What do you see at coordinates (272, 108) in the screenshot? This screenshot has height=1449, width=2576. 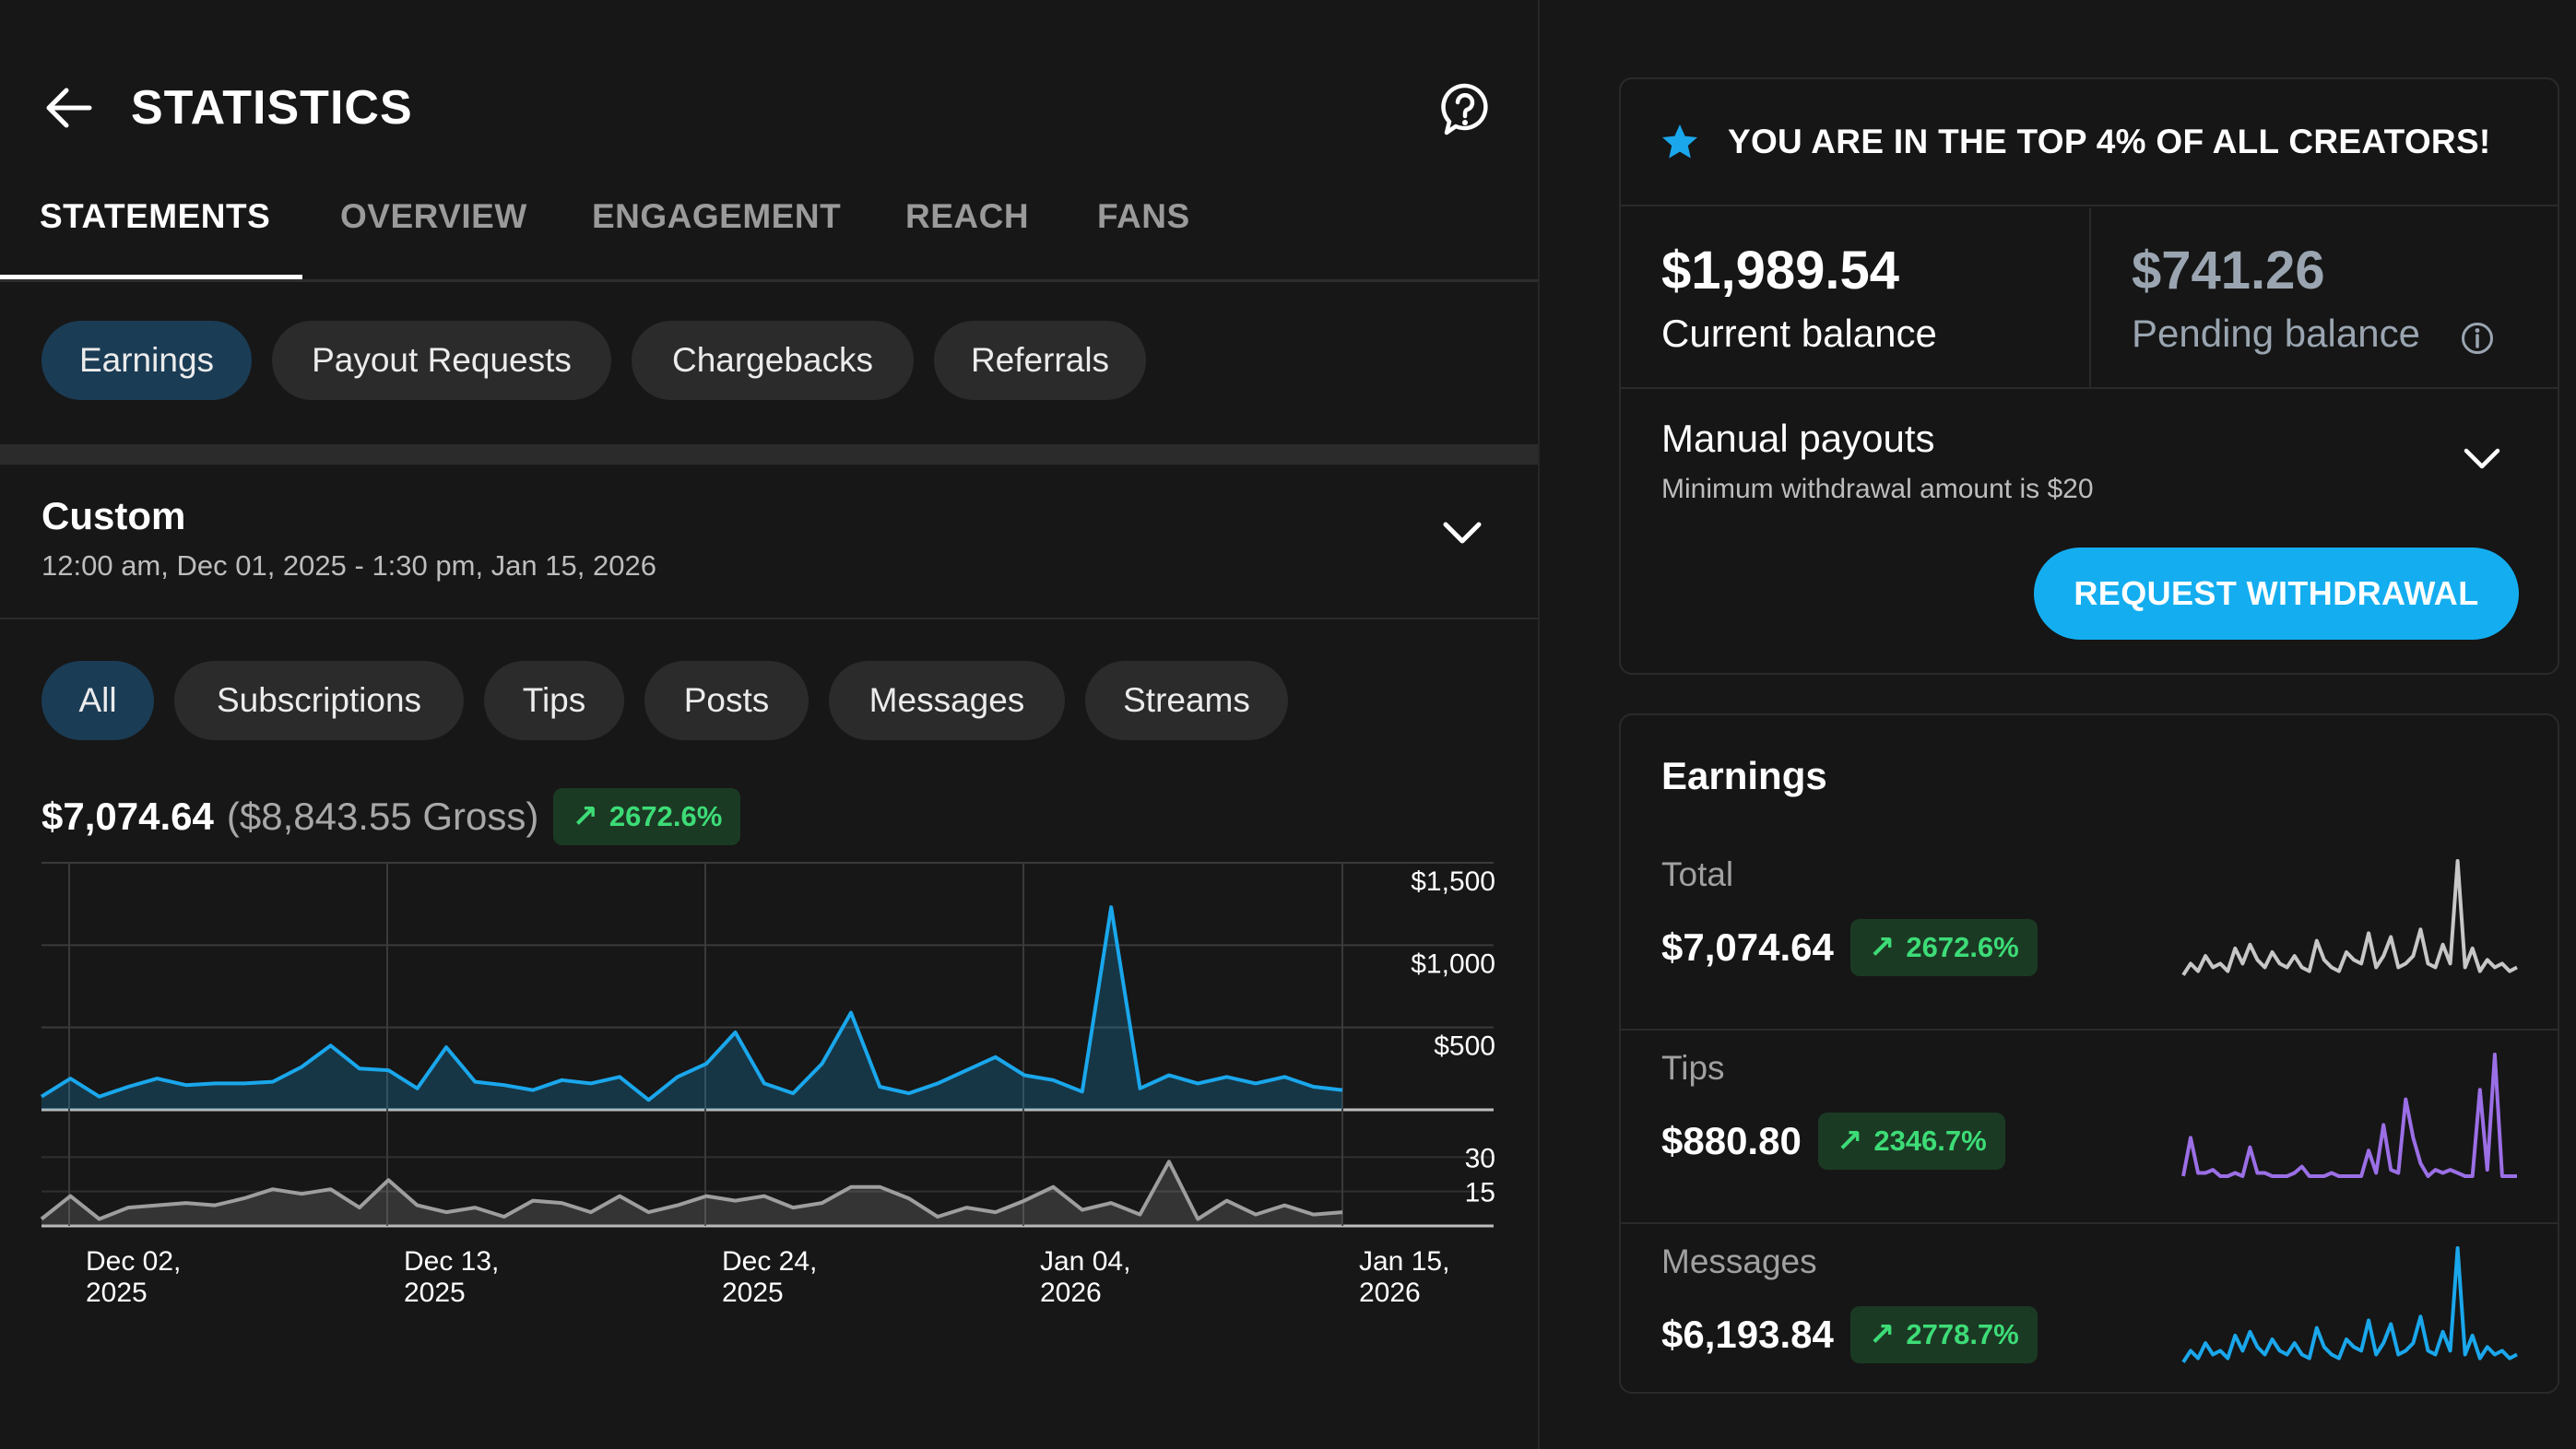 I see `page-title: STATISTICS` at bounding box center [272, 108].